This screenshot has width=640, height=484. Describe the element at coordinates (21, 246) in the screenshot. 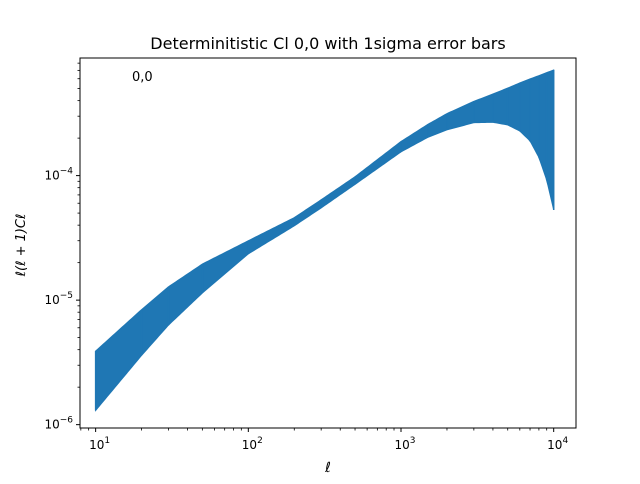

I see `y-axis-label: ℓ(ℓ + 1)Cℓ` at that location.